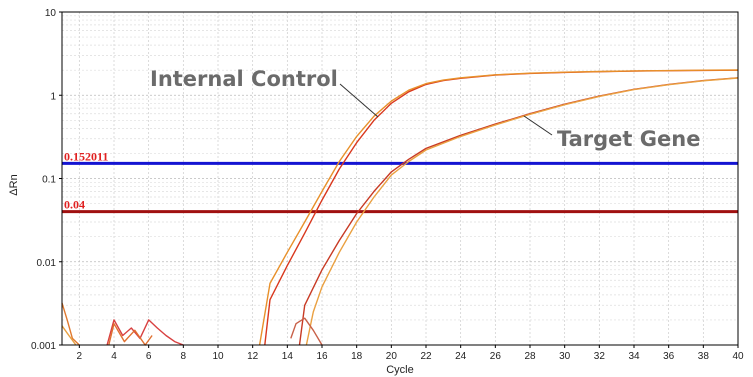  Describe the element at coordinates (565, 356) in the screenshot. I see `x-tick-label: 30` at that location.